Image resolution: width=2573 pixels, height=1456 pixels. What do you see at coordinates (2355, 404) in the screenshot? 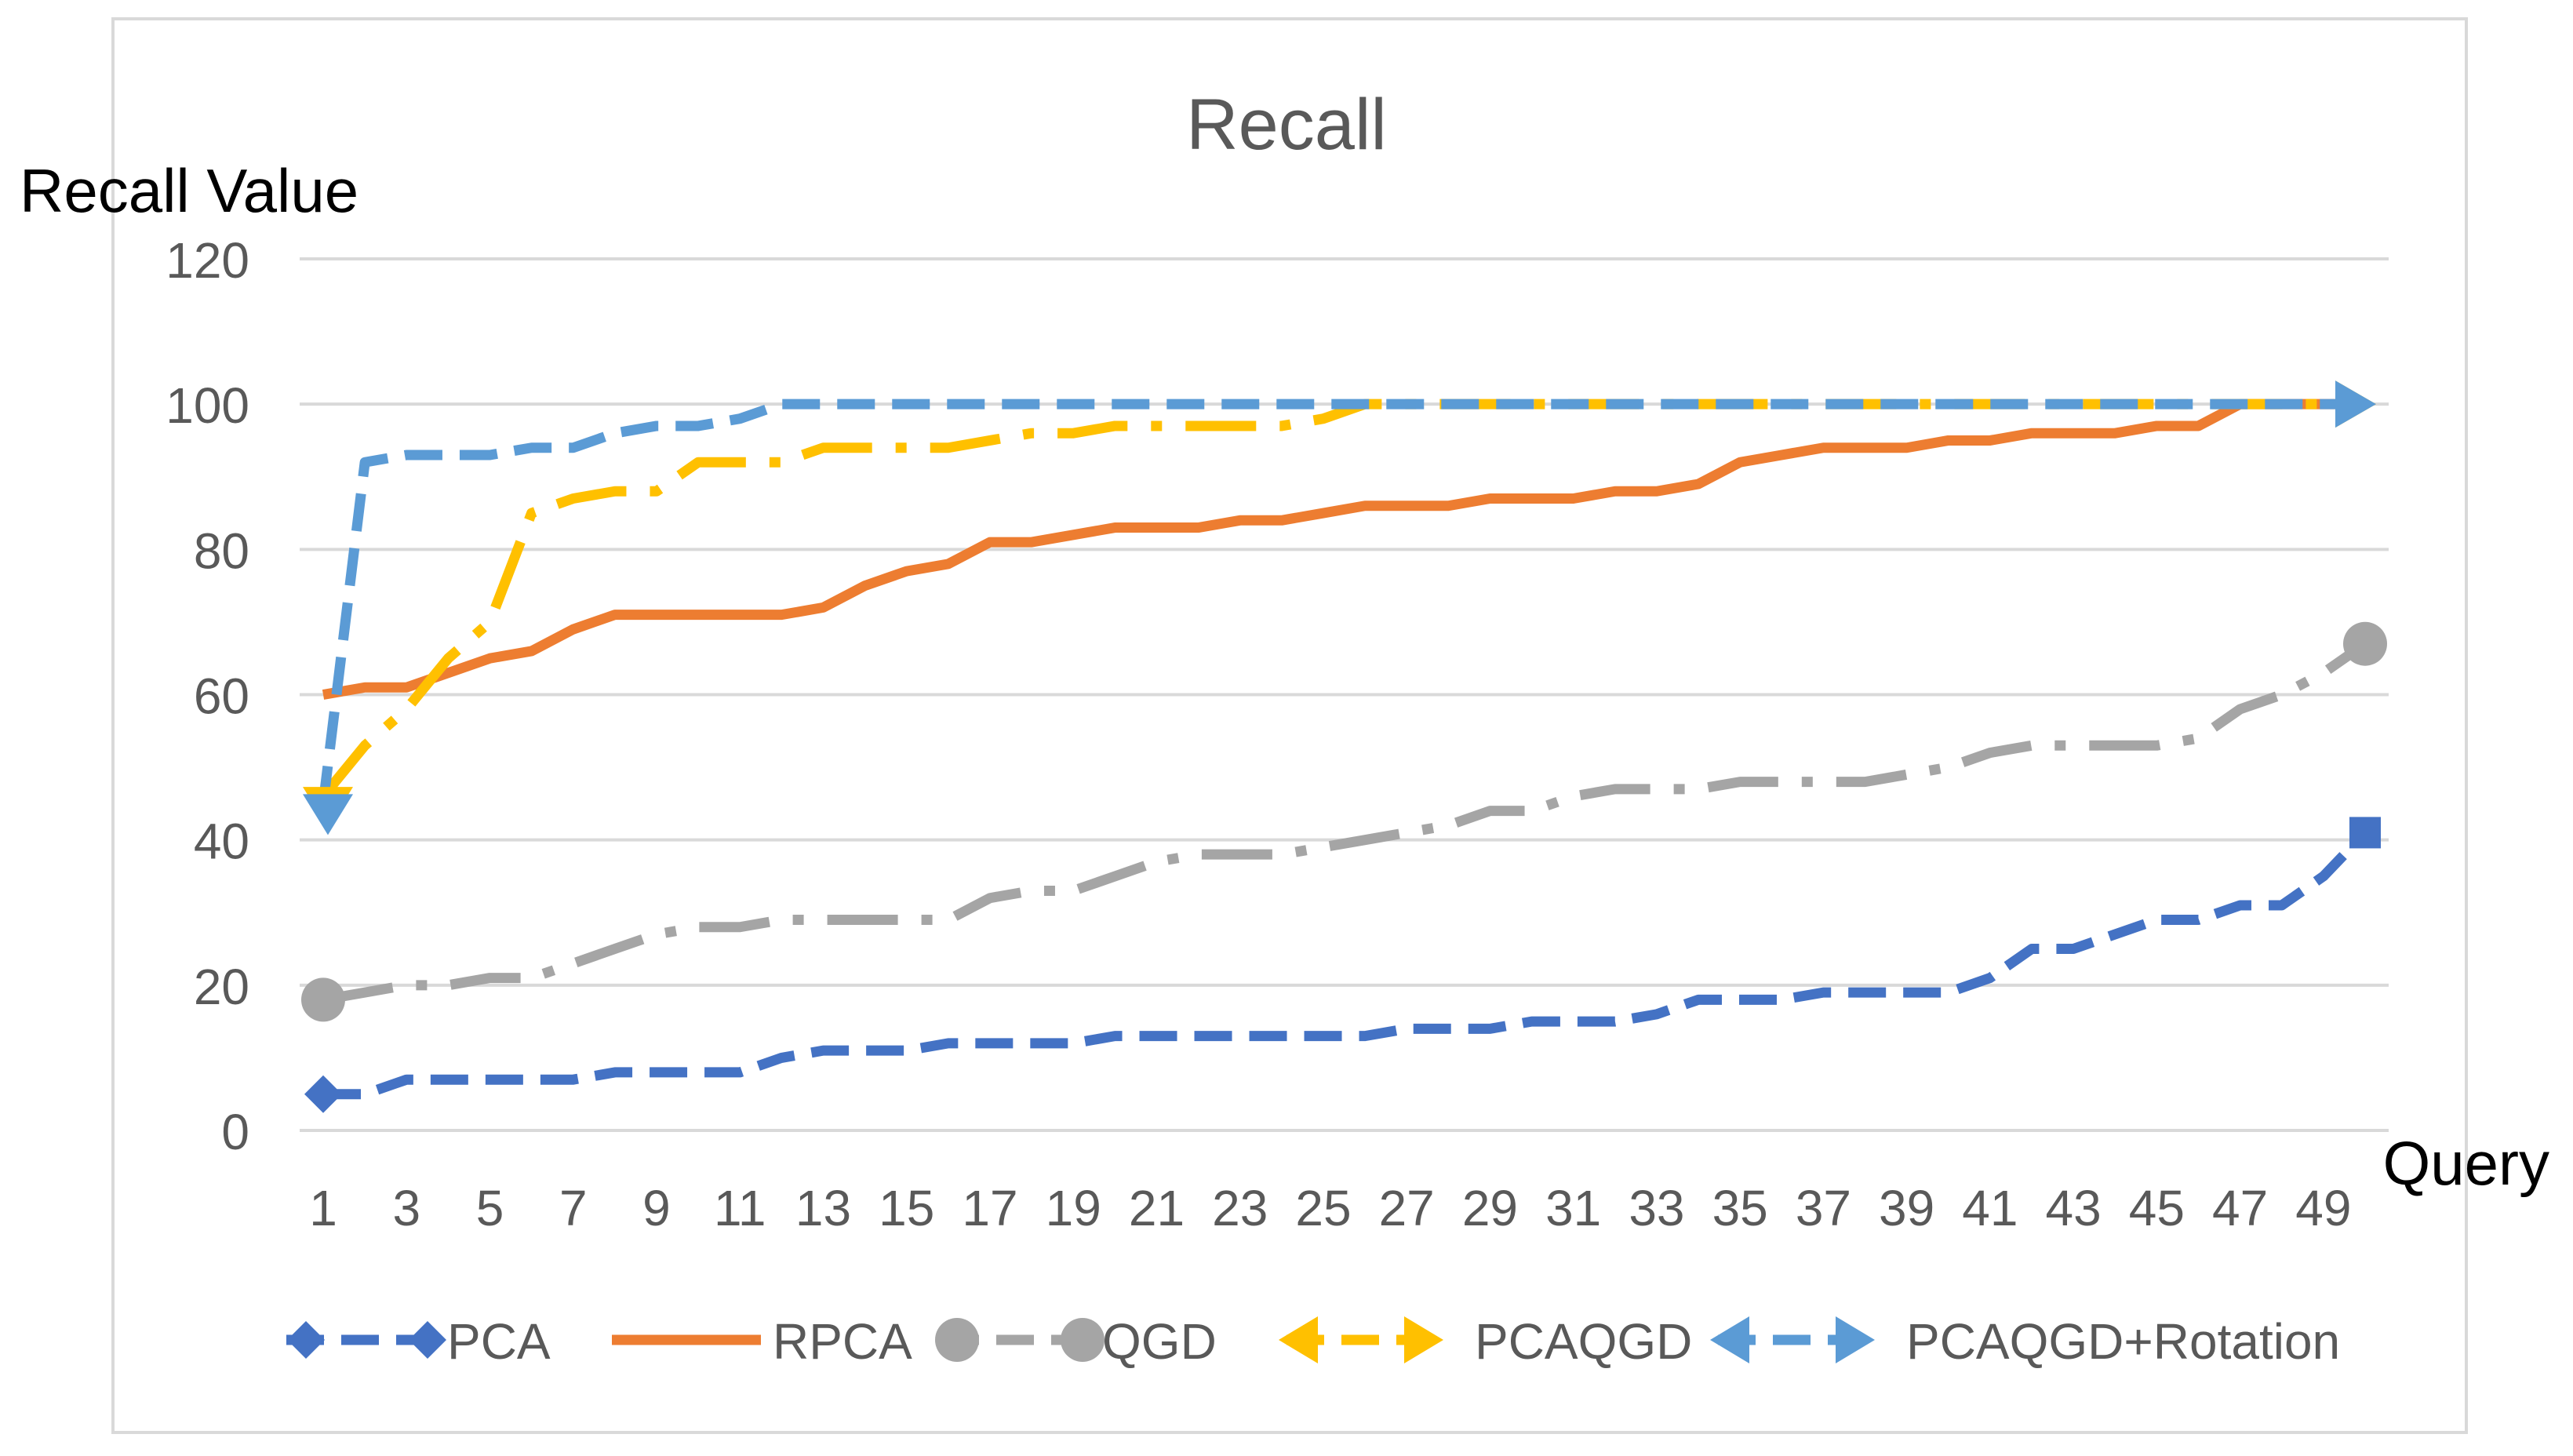
I see `pcaqgd-rotation-end-marker` at bounding box center [2355, 404].